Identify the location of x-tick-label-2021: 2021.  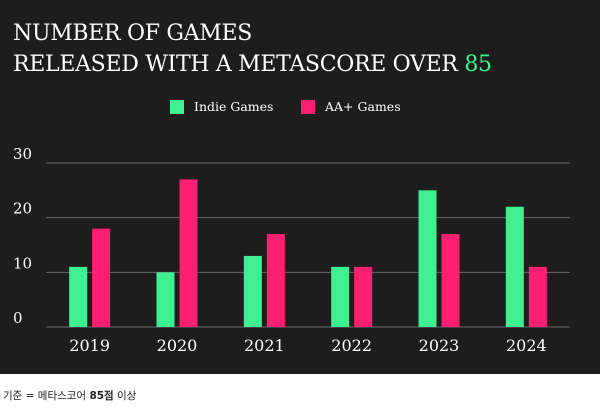
(264, 345).